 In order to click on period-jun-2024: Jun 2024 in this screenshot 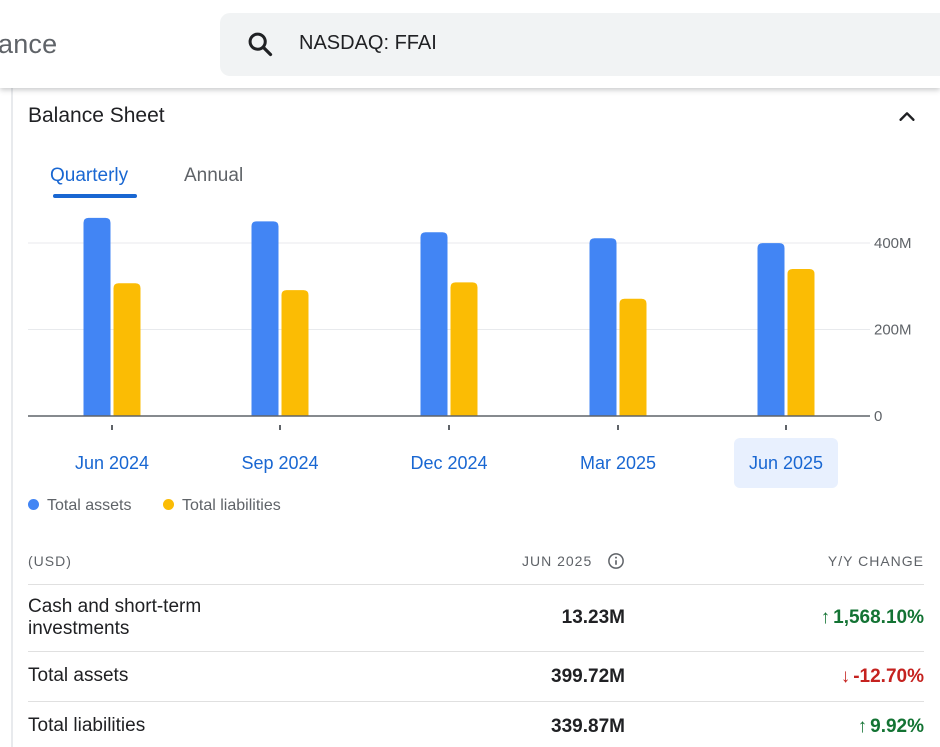, I will do `click(112, 463)`.